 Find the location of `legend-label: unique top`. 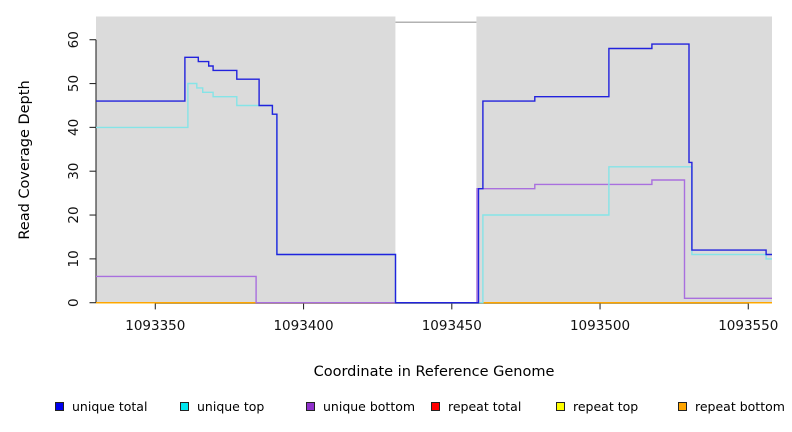

legend-label: unique top is located at coordinates (231, 406).